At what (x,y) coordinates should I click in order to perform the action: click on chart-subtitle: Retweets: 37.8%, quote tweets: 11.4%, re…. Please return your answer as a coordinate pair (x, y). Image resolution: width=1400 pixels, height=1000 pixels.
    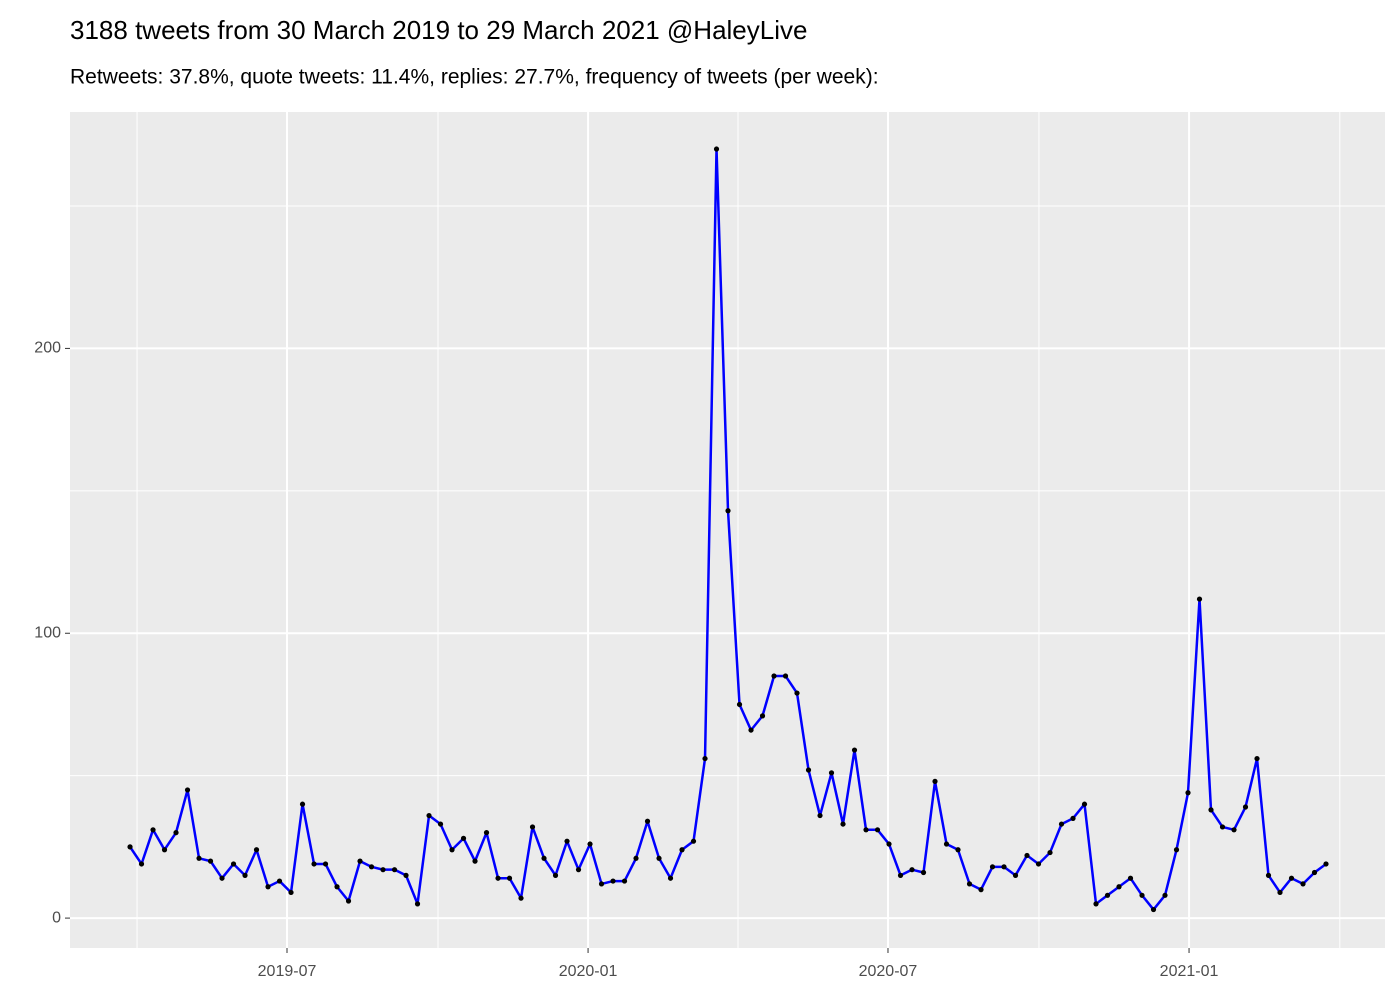
    Looking at the image, I should click on (474, 77).